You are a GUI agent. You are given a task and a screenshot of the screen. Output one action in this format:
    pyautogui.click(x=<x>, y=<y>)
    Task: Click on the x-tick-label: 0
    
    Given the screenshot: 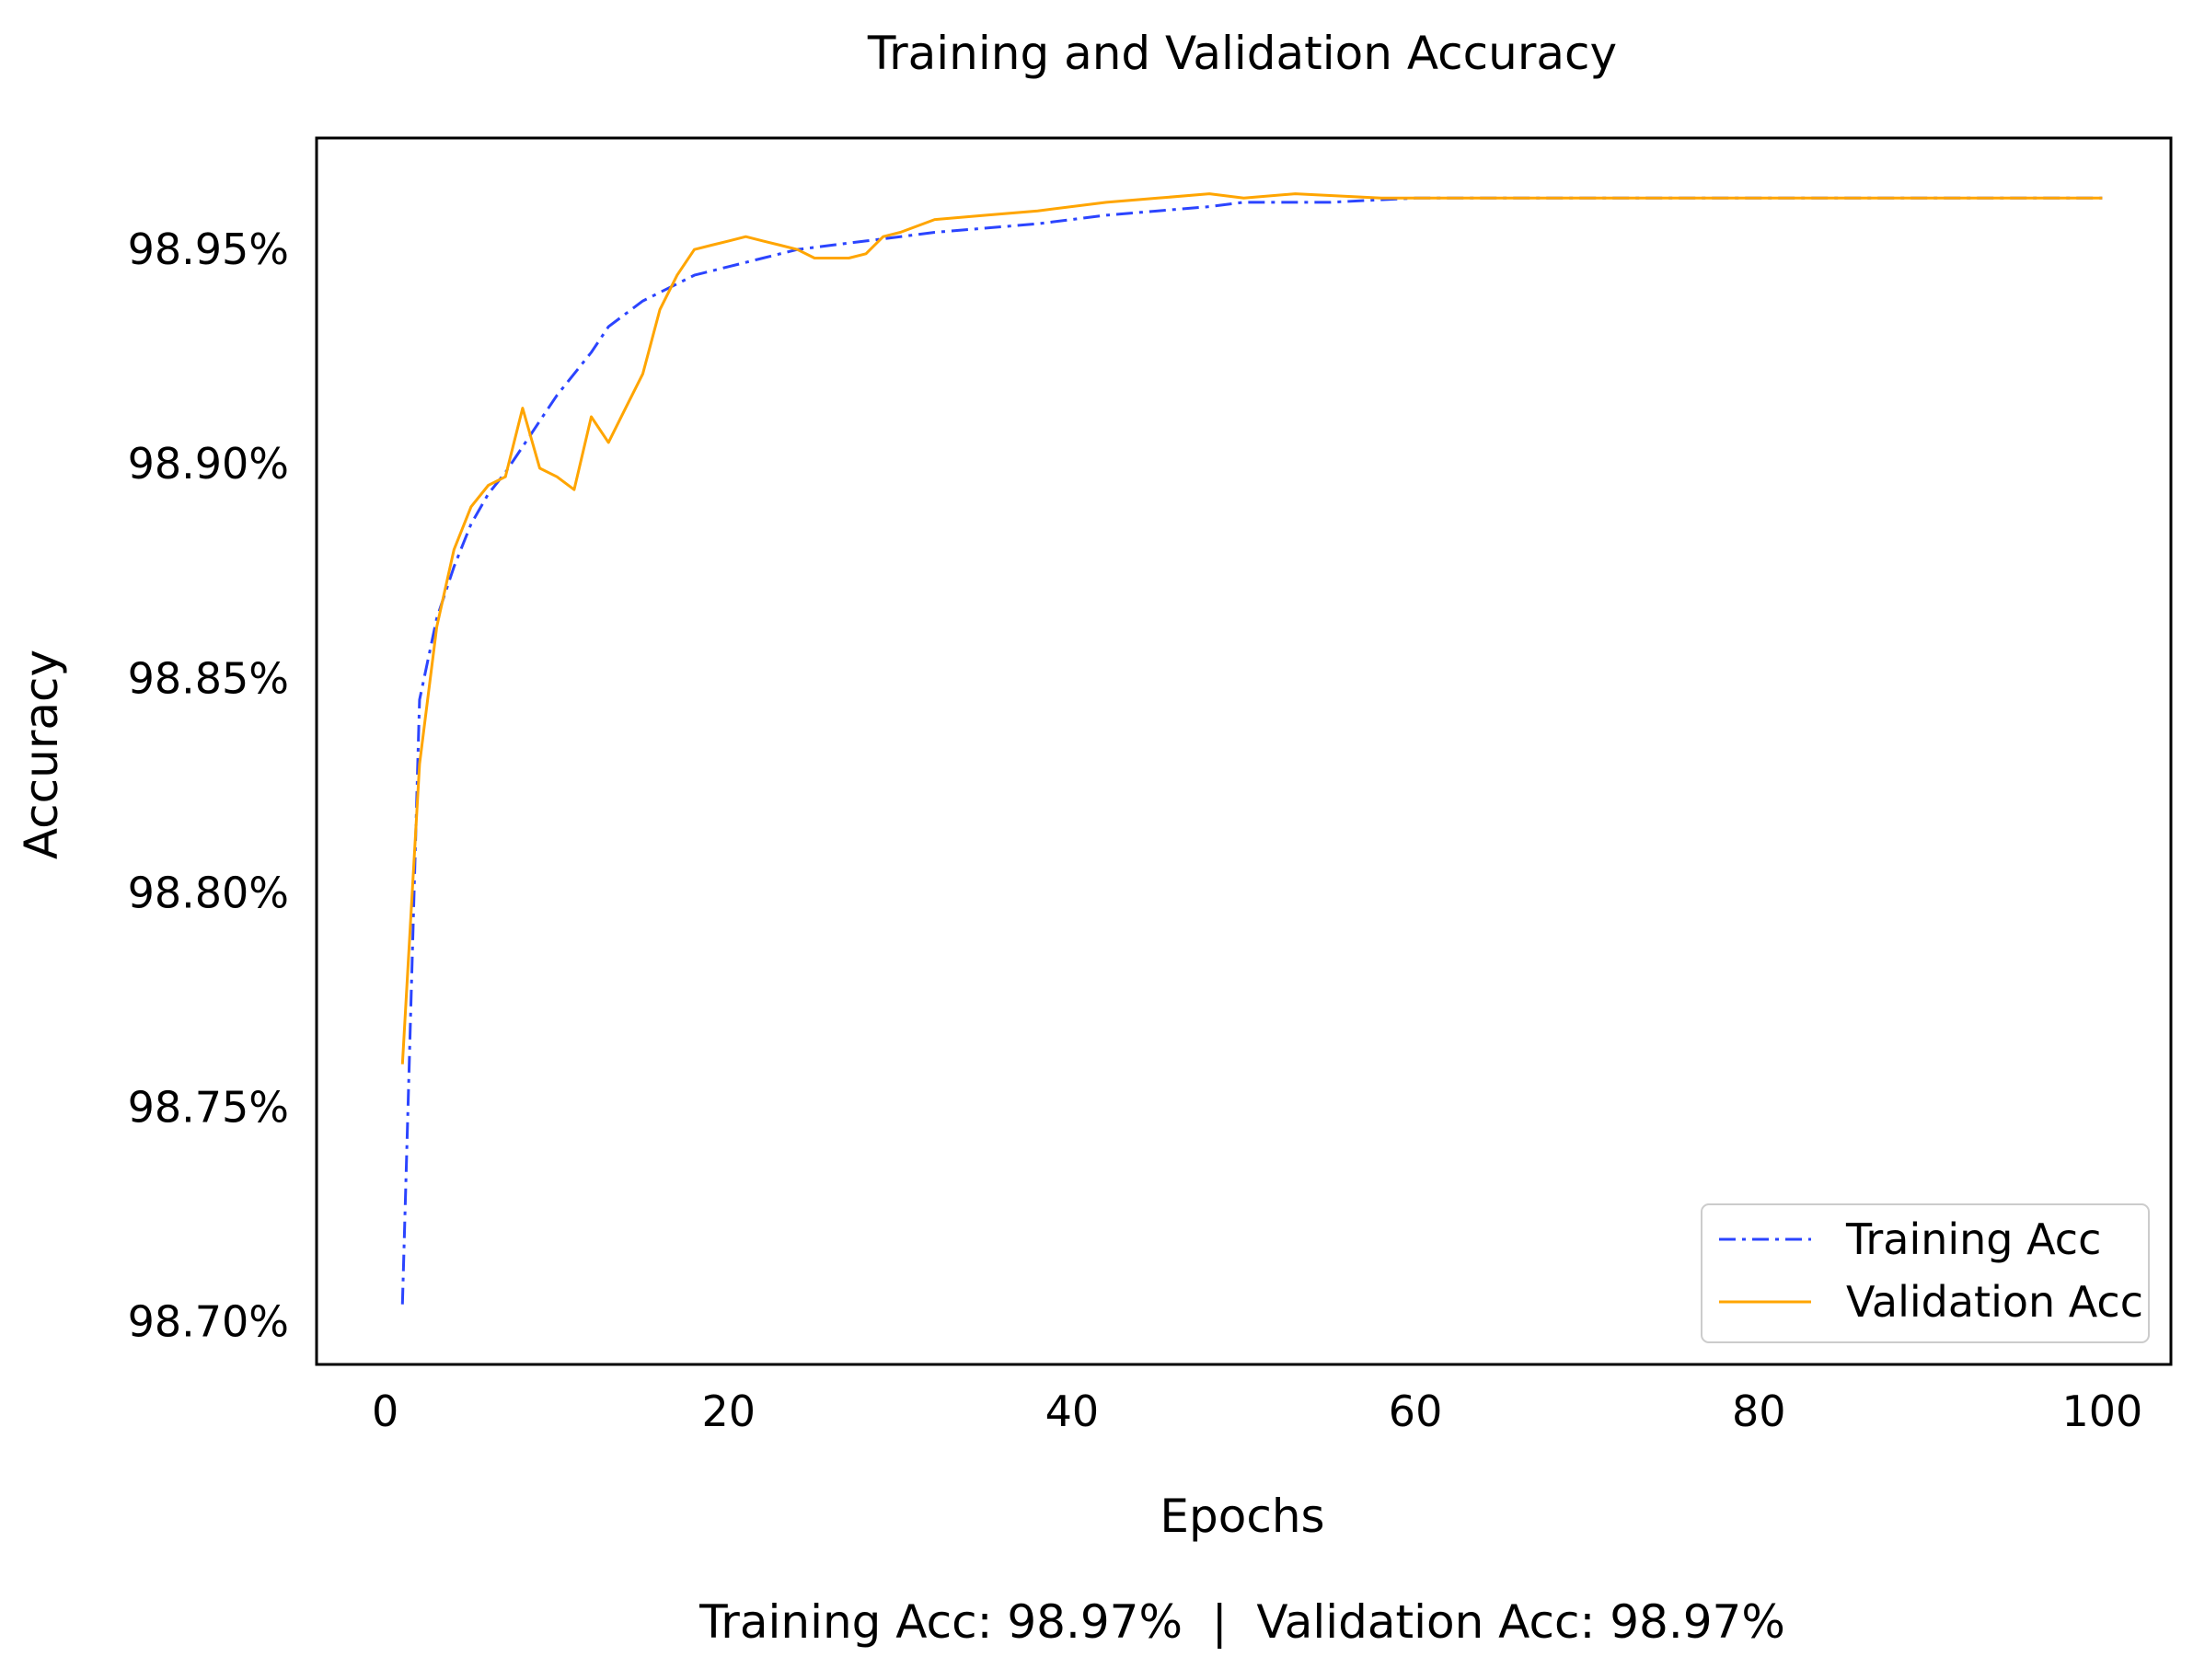 What is the action you would take?
    pyautogui.click(x=385, y=1411)
    